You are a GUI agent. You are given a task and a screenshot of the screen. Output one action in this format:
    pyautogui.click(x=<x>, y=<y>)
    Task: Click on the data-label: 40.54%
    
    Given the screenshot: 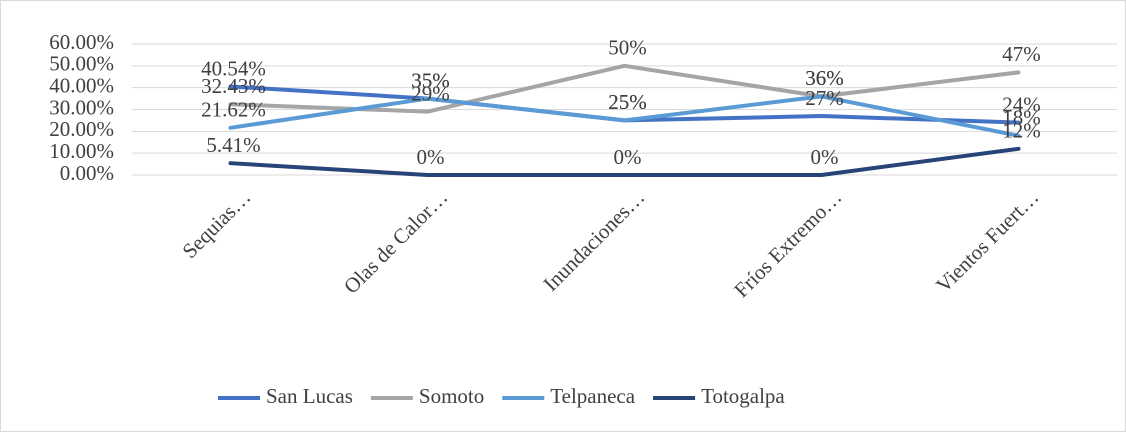 What is the action you would take?
    pyautogui.click(x=233, y=68)
    